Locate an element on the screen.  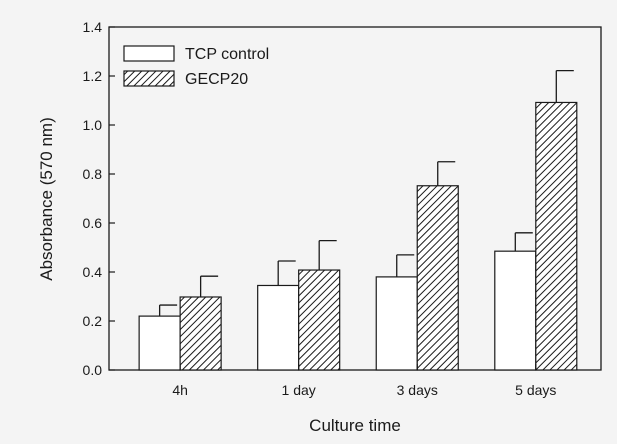
y-tick-label: 0.6 is located at coordinates (93, 223).